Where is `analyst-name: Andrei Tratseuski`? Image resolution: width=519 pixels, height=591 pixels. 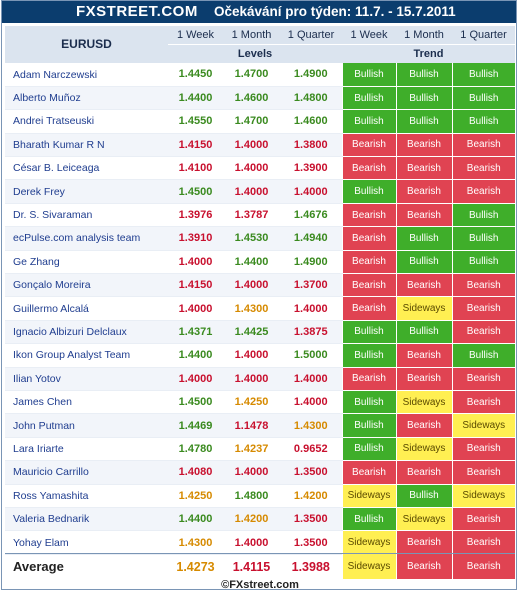 analyst-name: Andrei Tratseuski is located at coordinates (86, 121).